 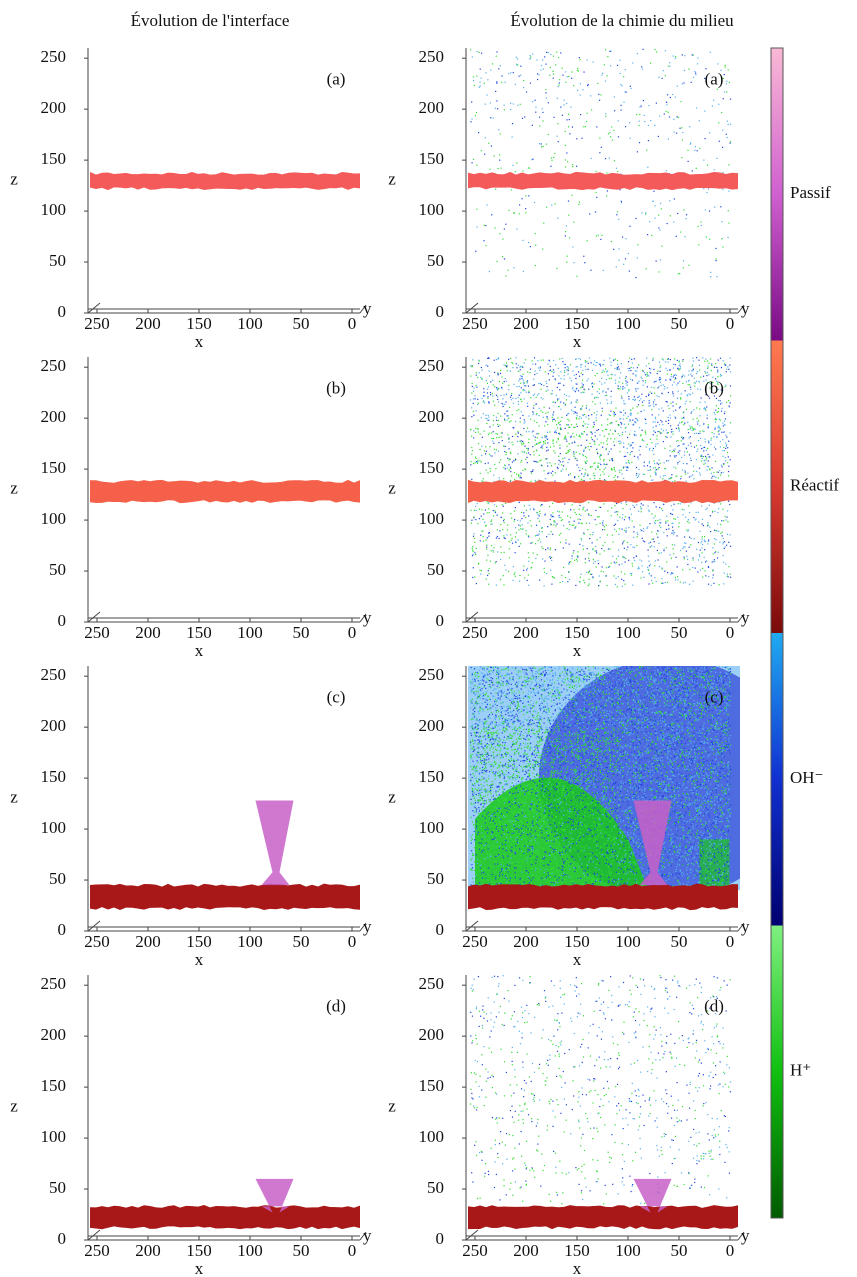 I want to click on interface, so click(x=225, y=897).